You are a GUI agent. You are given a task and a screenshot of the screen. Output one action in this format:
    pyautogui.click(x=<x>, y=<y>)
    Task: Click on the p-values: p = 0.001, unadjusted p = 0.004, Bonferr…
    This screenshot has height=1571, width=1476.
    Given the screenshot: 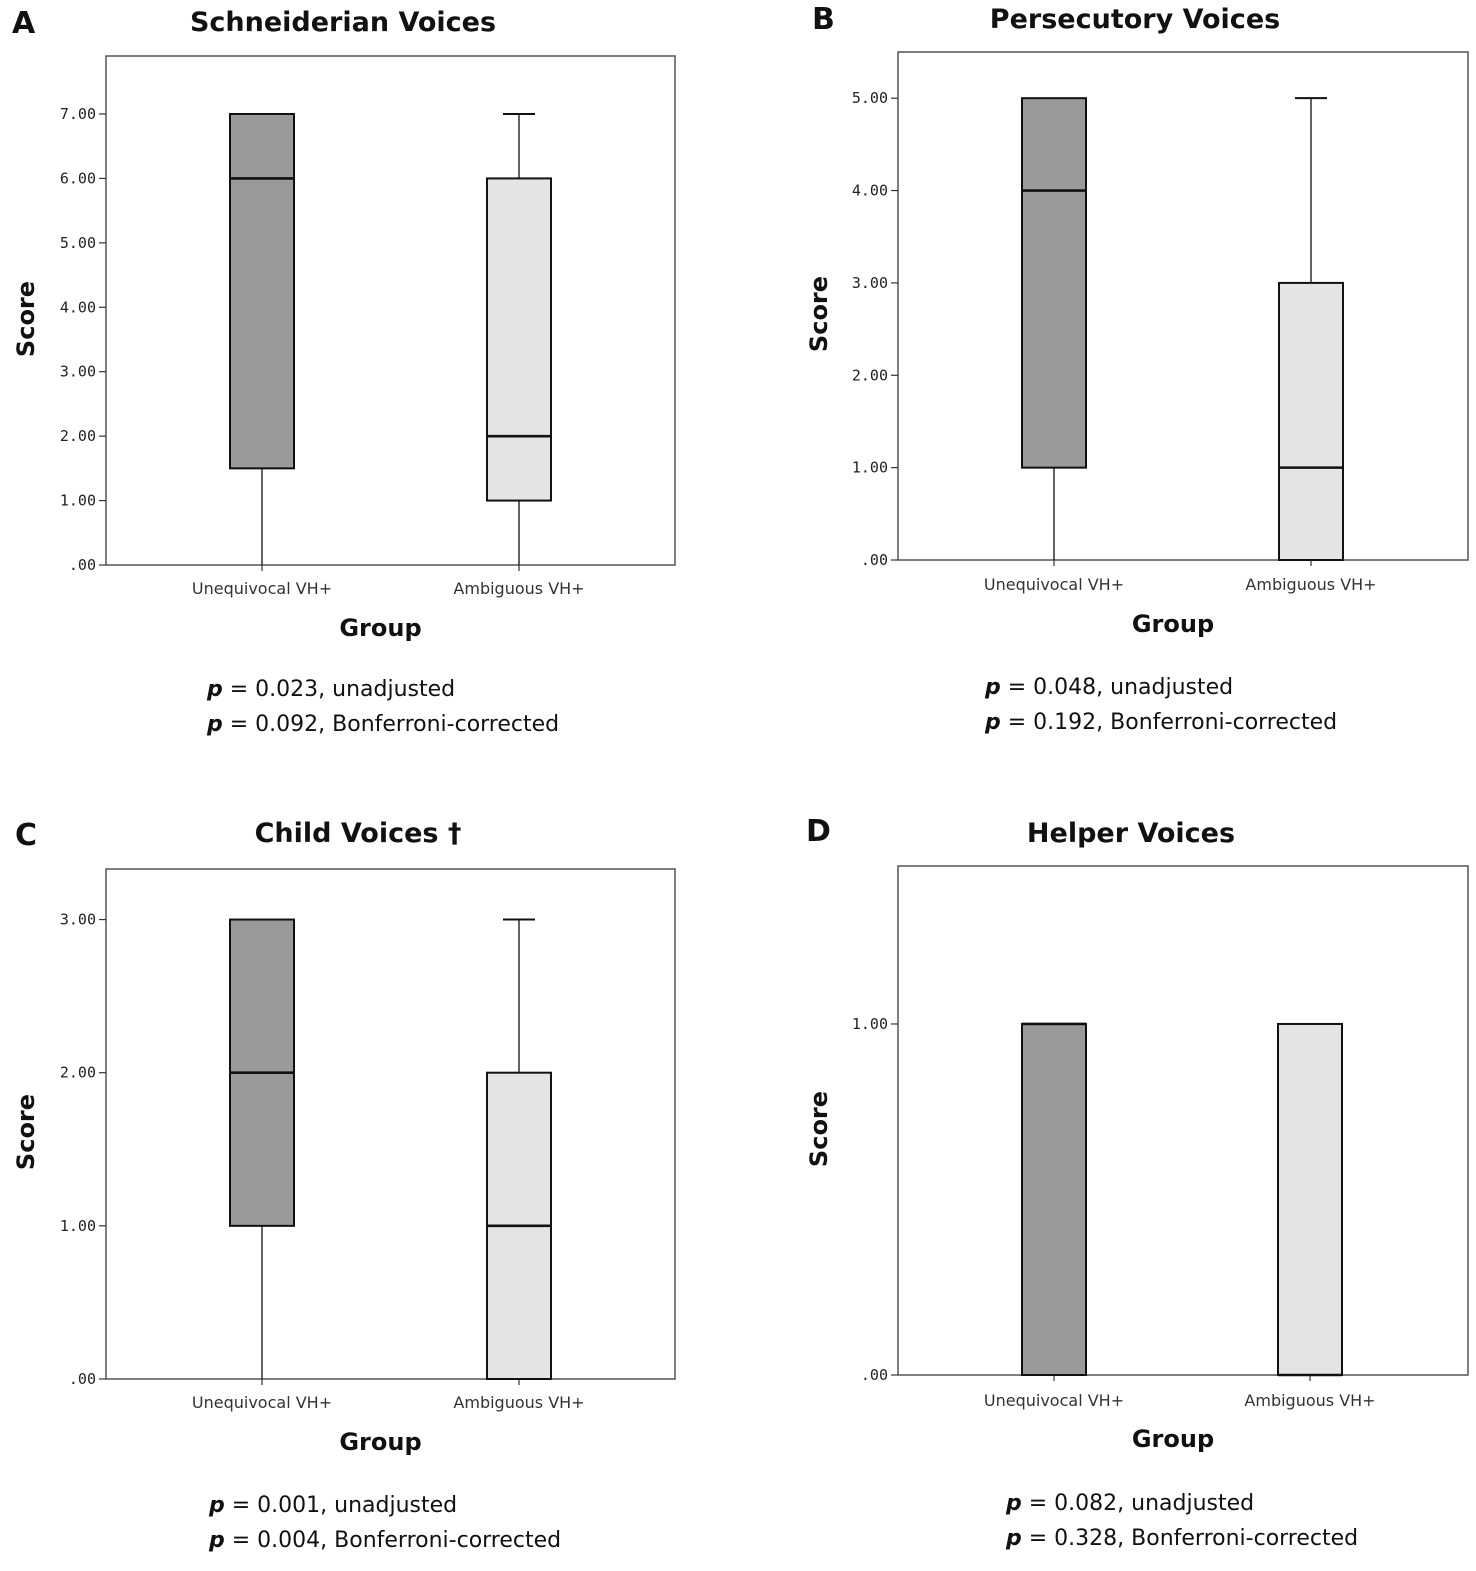 What is the action you would take?
    pyautogui.click(x=385, y=1523)
    